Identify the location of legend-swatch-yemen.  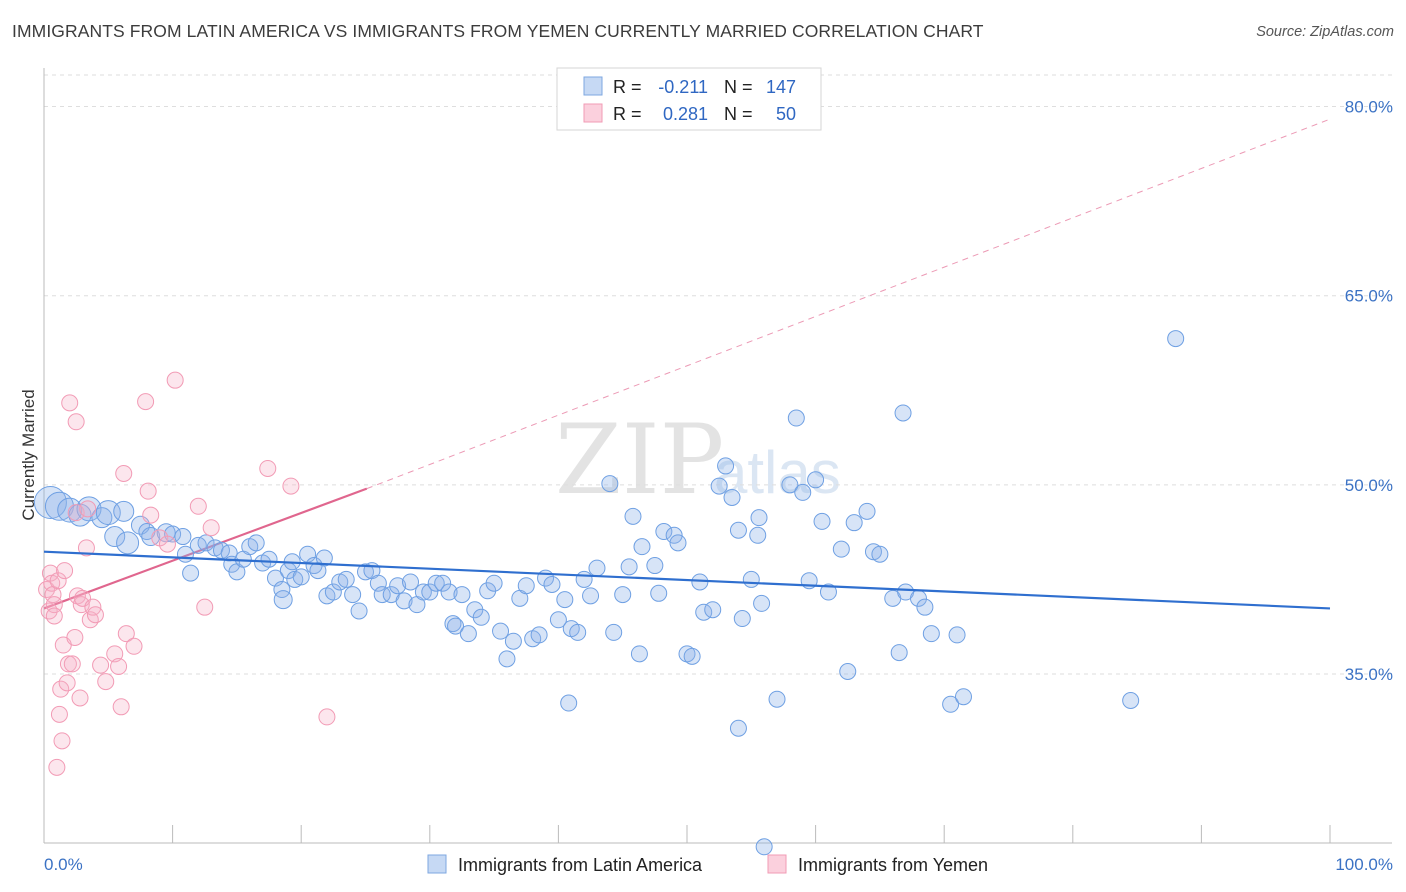
(777, 864).